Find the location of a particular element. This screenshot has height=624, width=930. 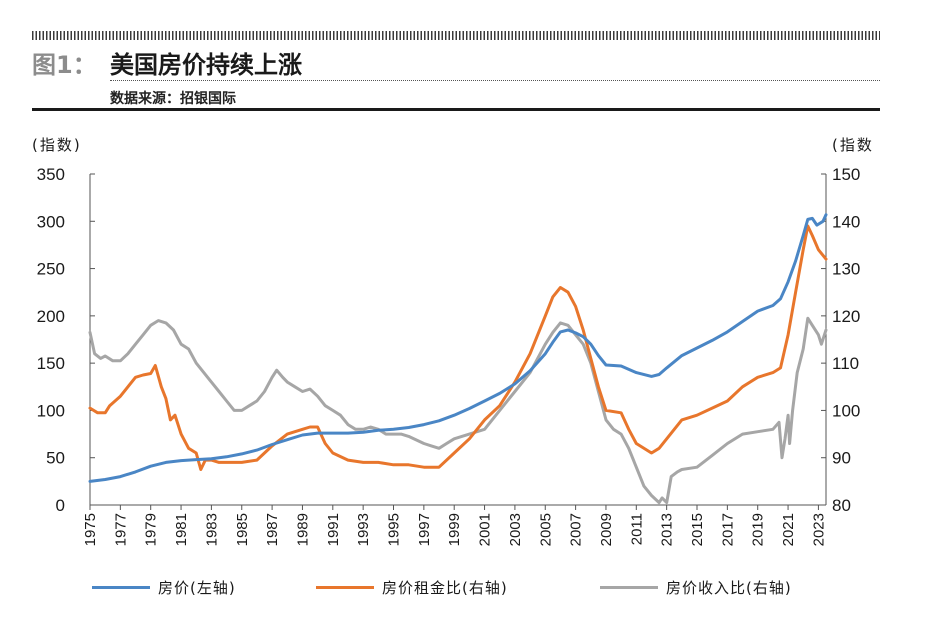

legend-item-price-income-ratio: 房价收入比(右轴) is located at coordinates (696, 587).